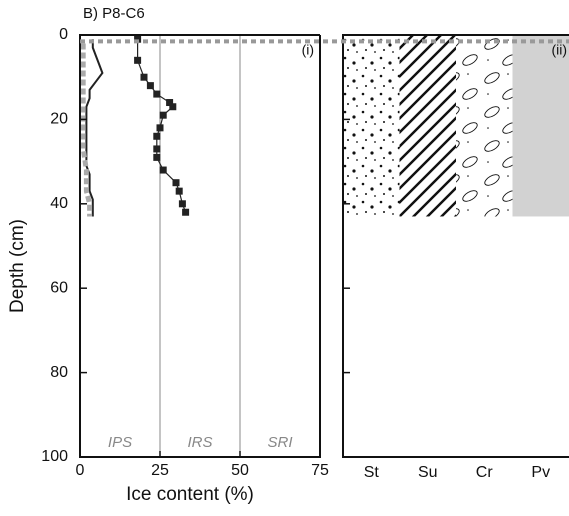 Image resolution: width=569 pixels, height=516 pixels. Describe the element at coordinates (160, 470) in the screenshot. I see `x-tick-label: 25` at that location.